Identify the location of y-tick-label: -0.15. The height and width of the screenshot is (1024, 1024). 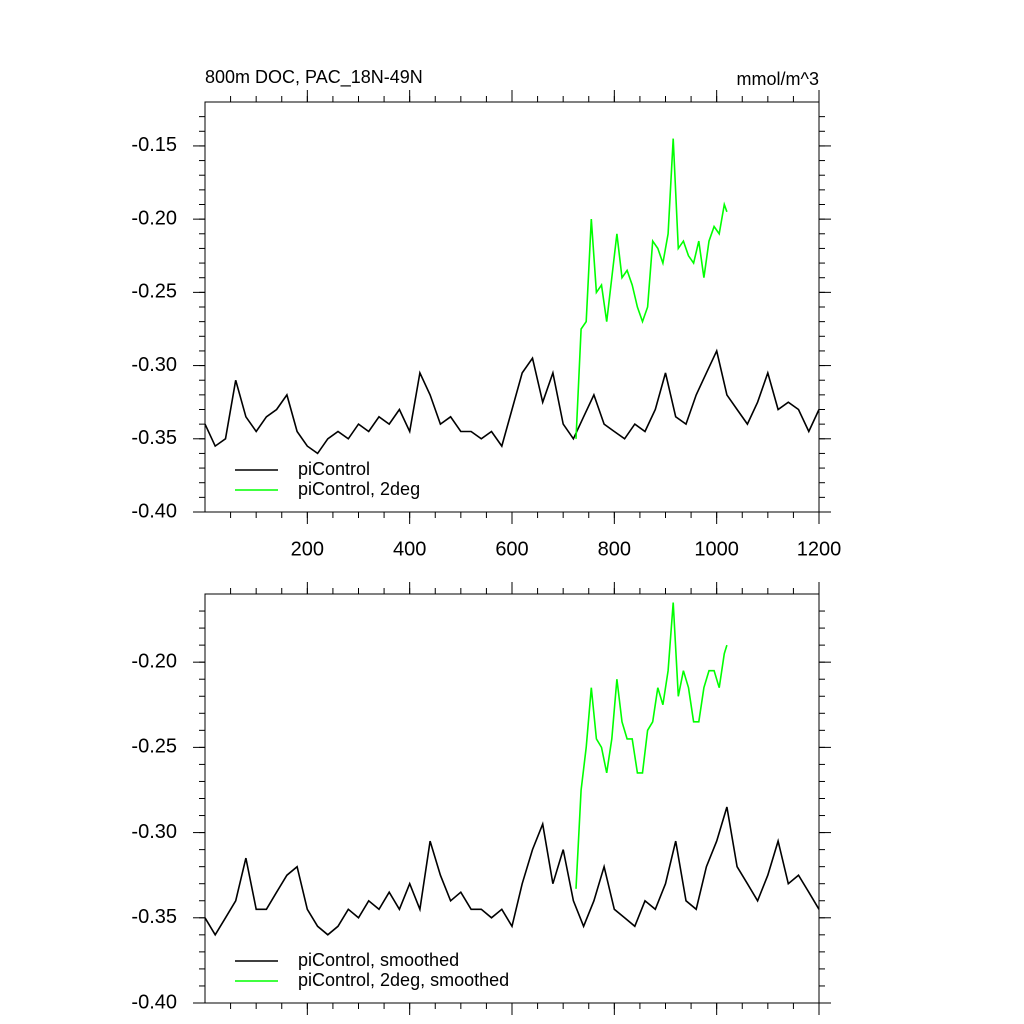
(154, 145).